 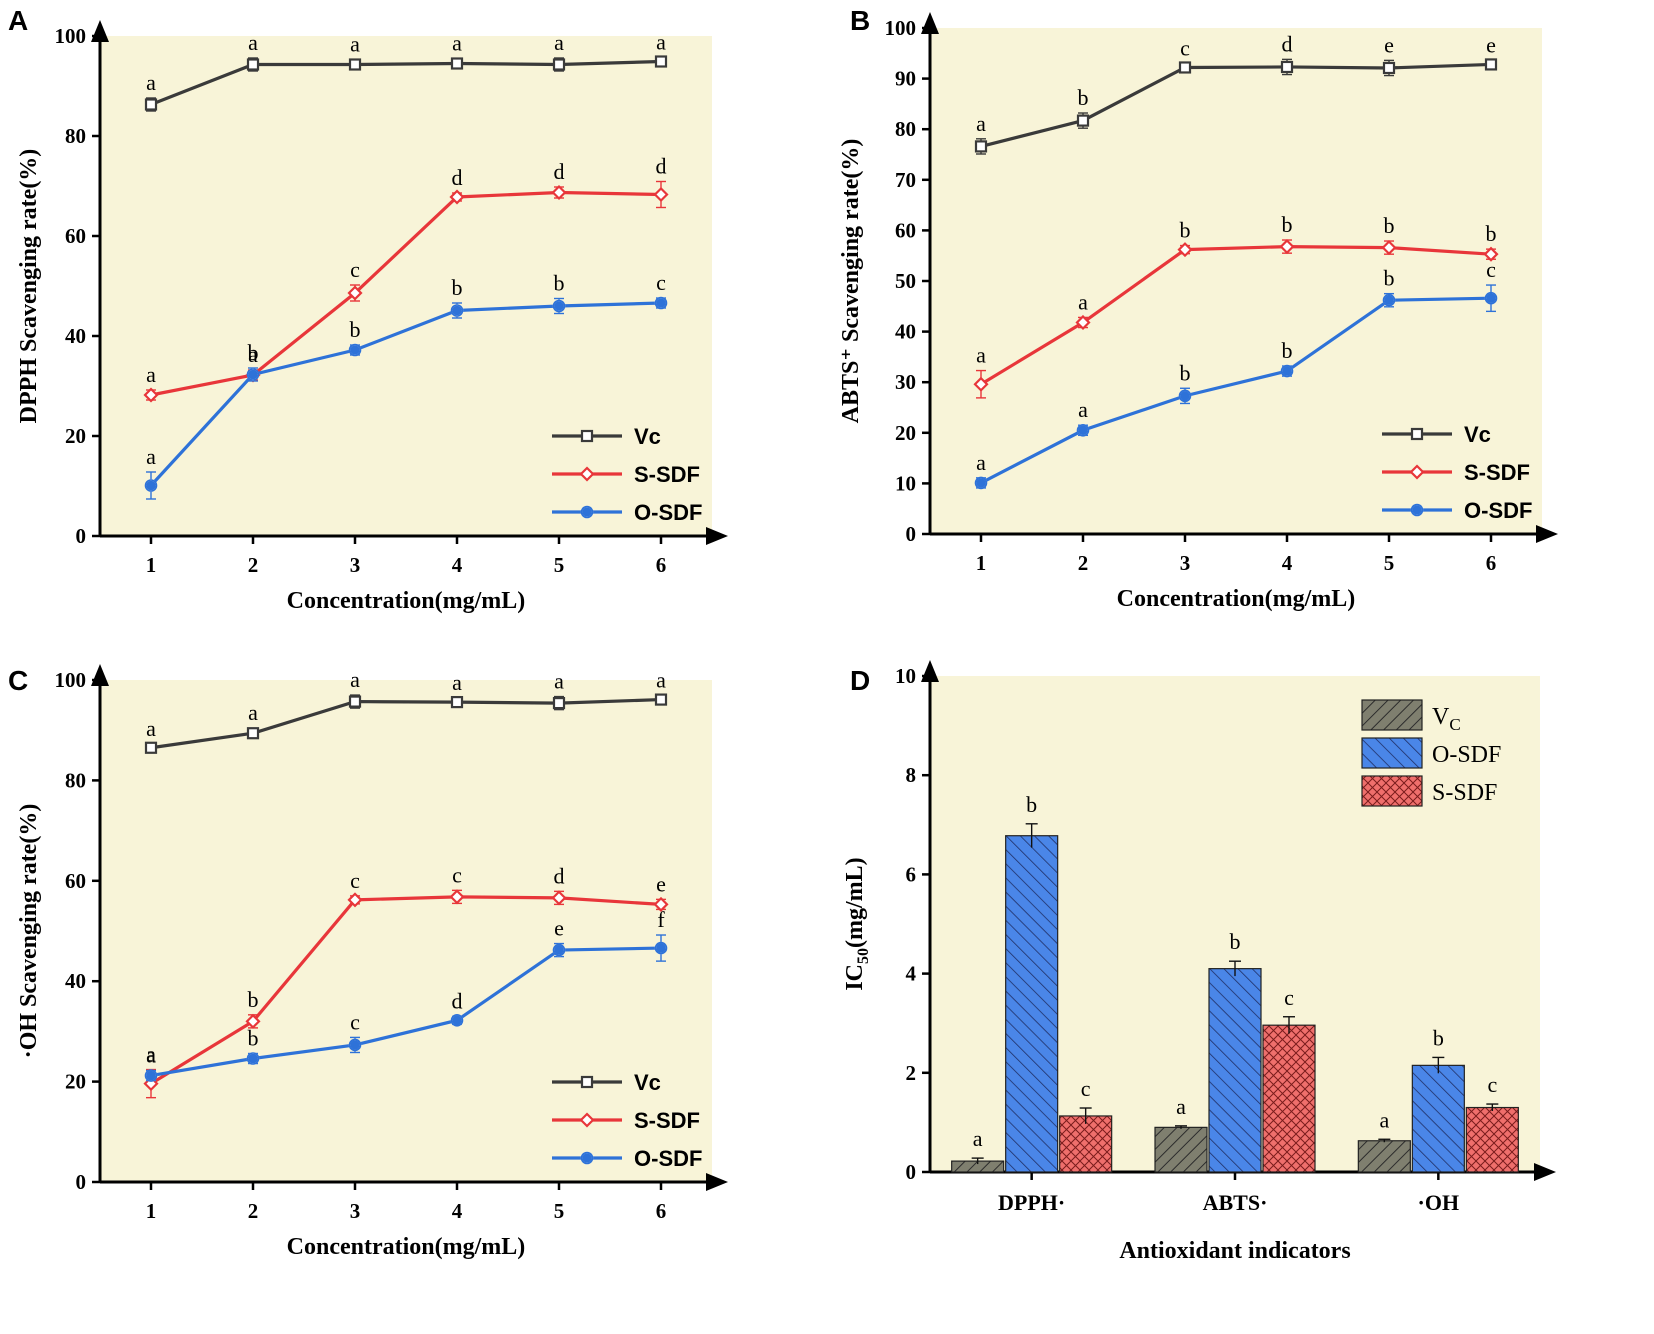 I want to click on series-s-sdf: a a b b b b, so click(x=1236, y=305).